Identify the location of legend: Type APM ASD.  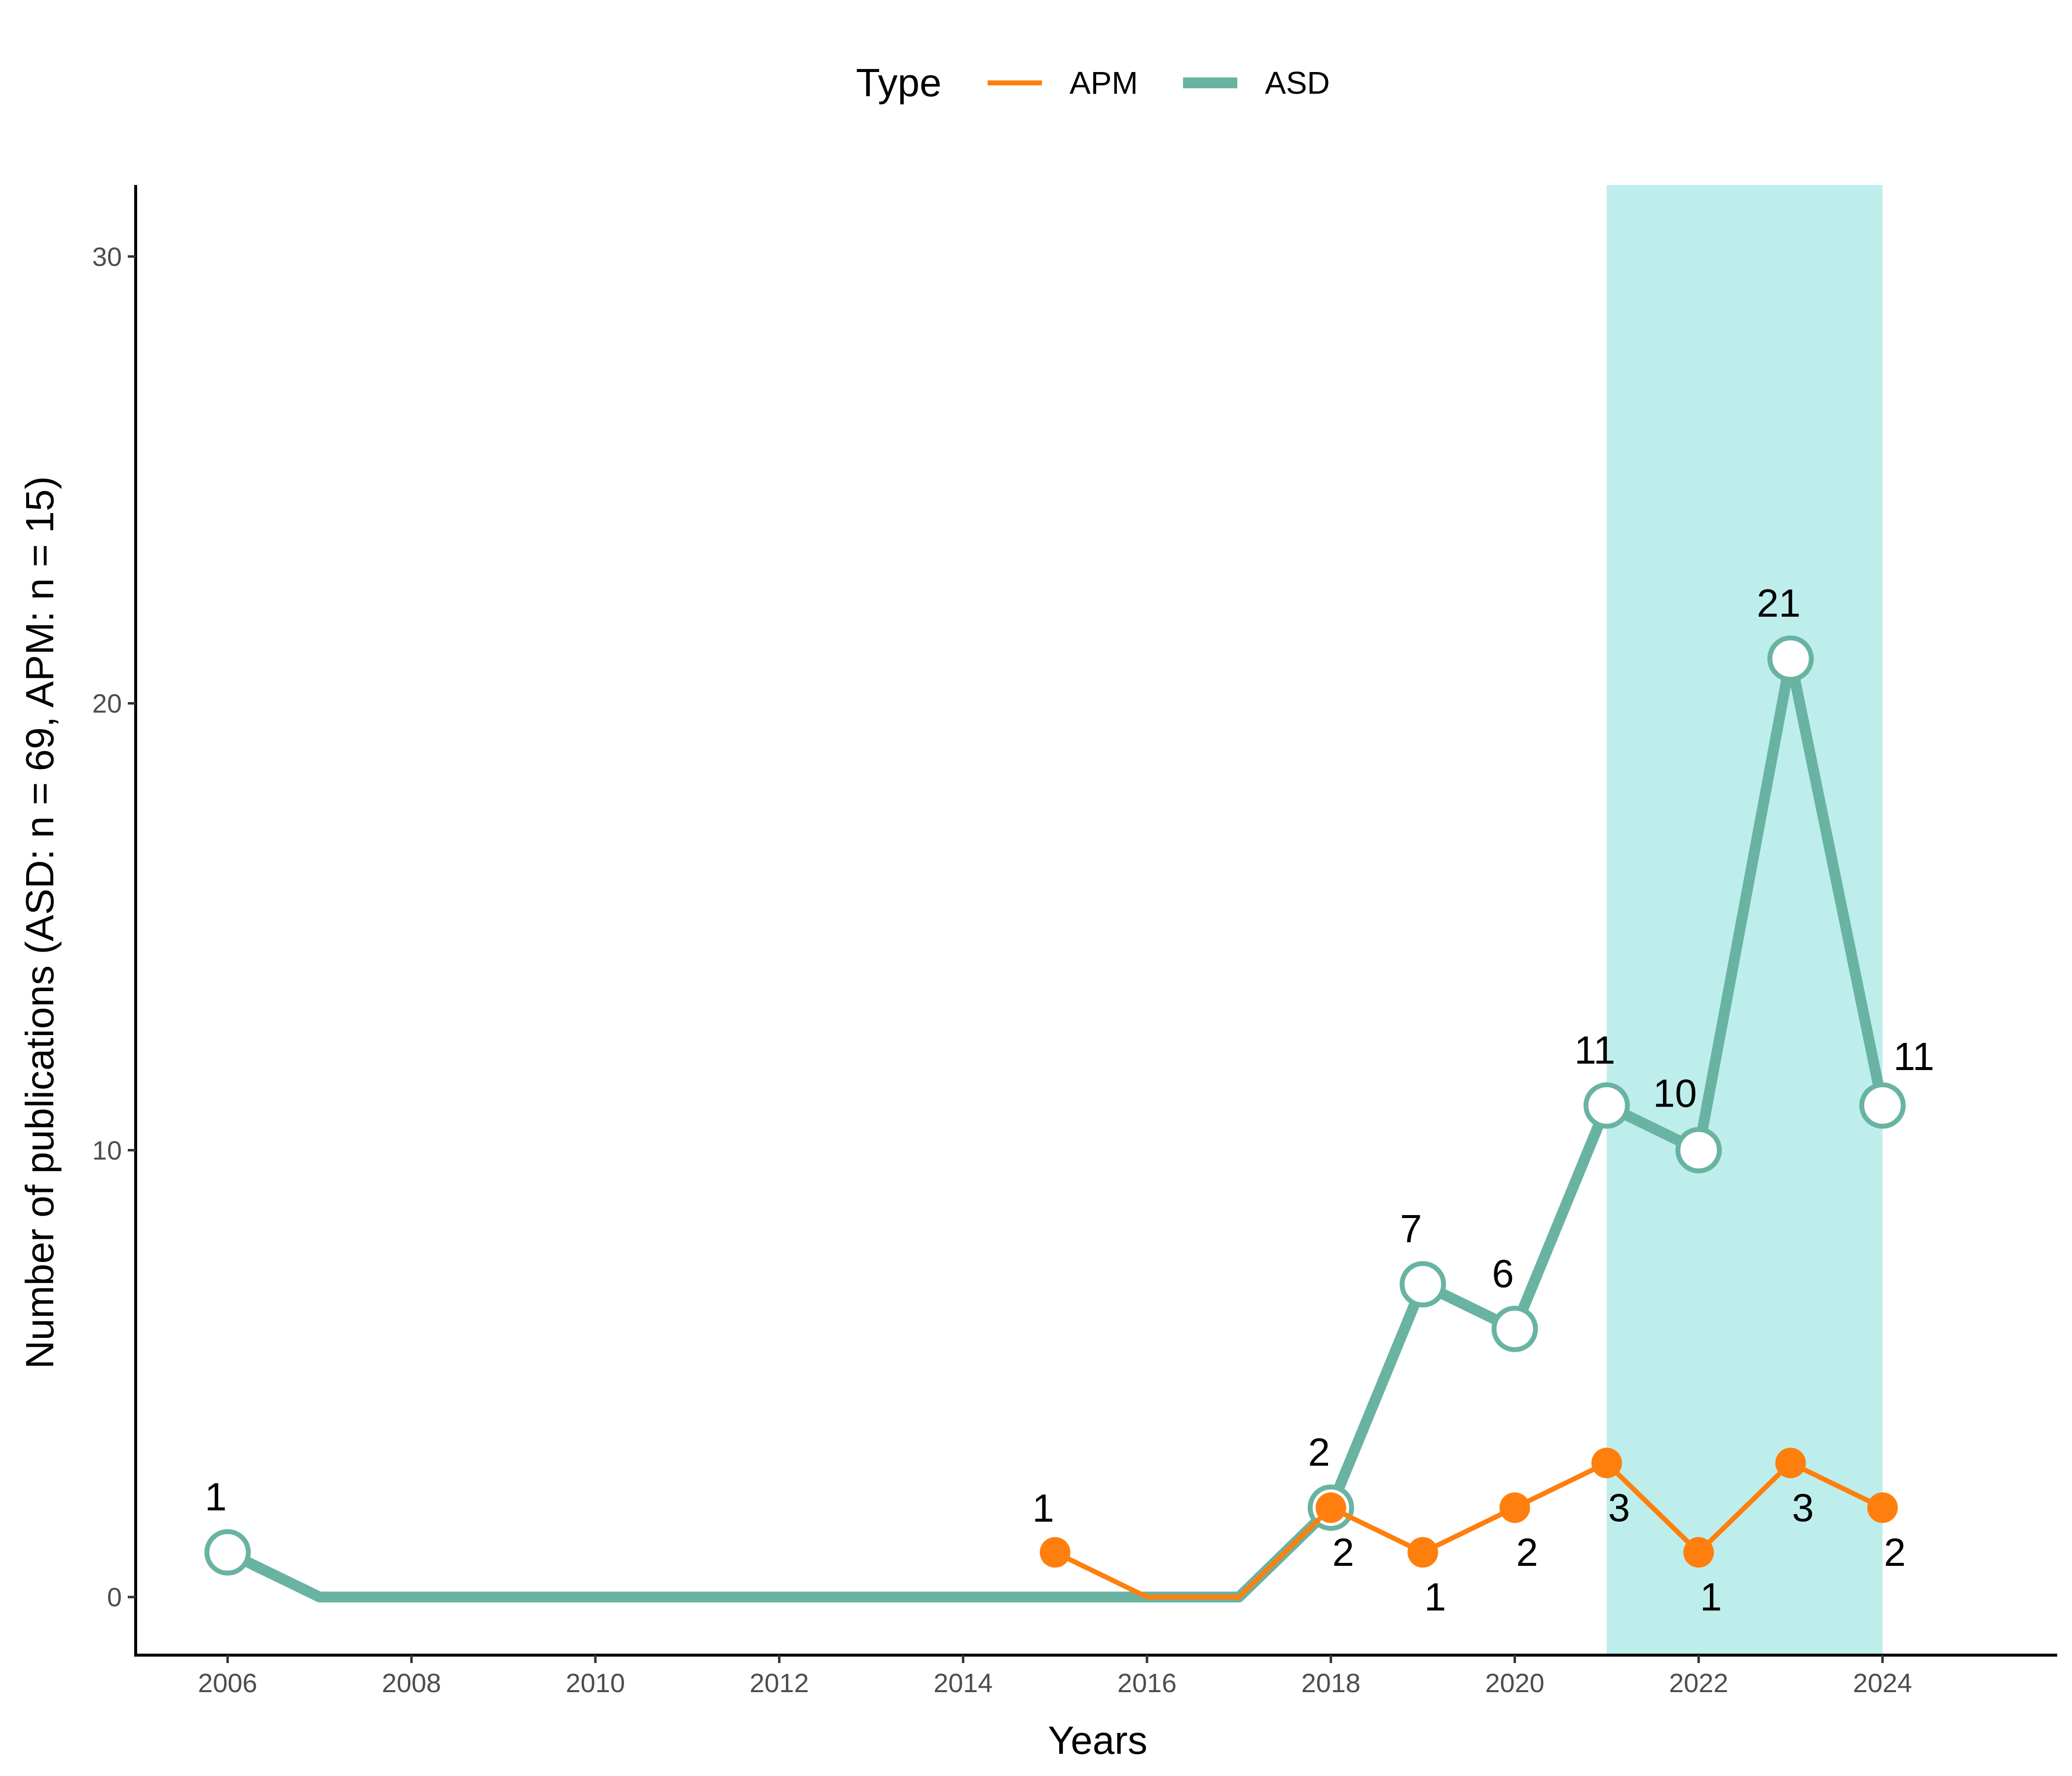
(1093, 83).